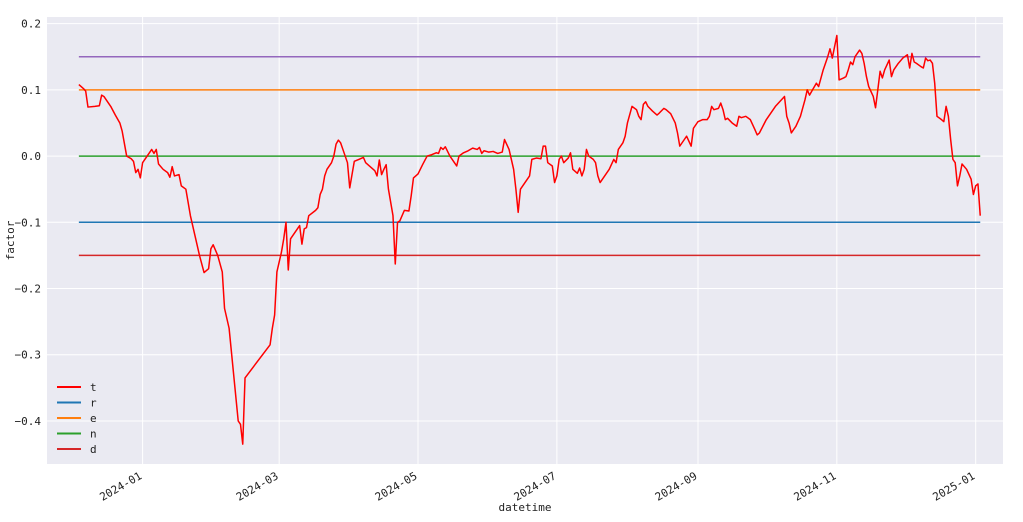 This screenshot has height=522, width=1023. I want to click on x-tick-label: 2024-09, so click(676, 486).